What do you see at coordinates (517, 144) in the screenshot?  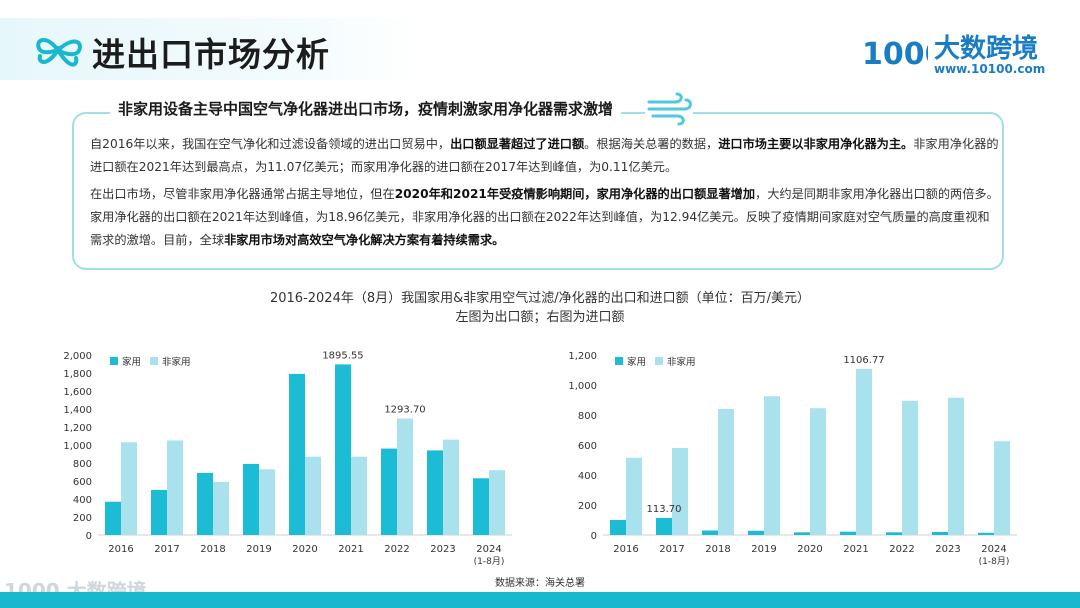 I see `bold-text-segment: 出口额显著超过了进口额` at bounding box center [517, 144].